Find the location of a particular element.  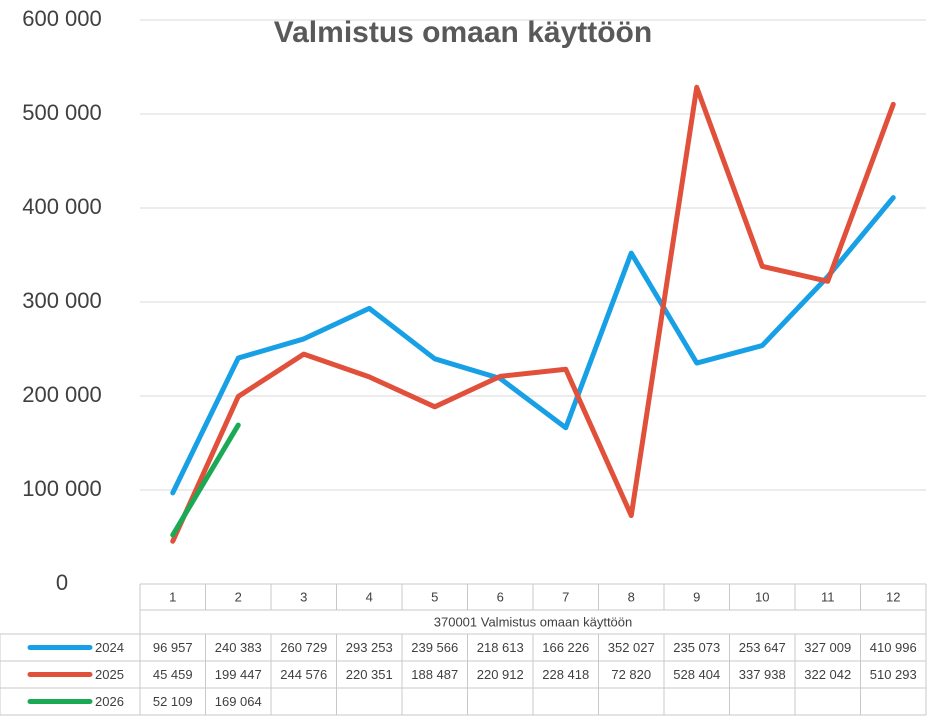

value-label: 410 996 is located at coordinates (893, 647).